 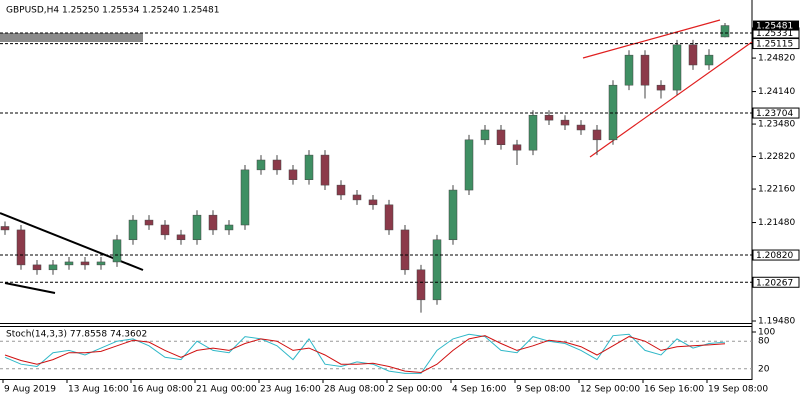 I want to click on y-tick-label: 1.23480, so click(x=776, y=125).